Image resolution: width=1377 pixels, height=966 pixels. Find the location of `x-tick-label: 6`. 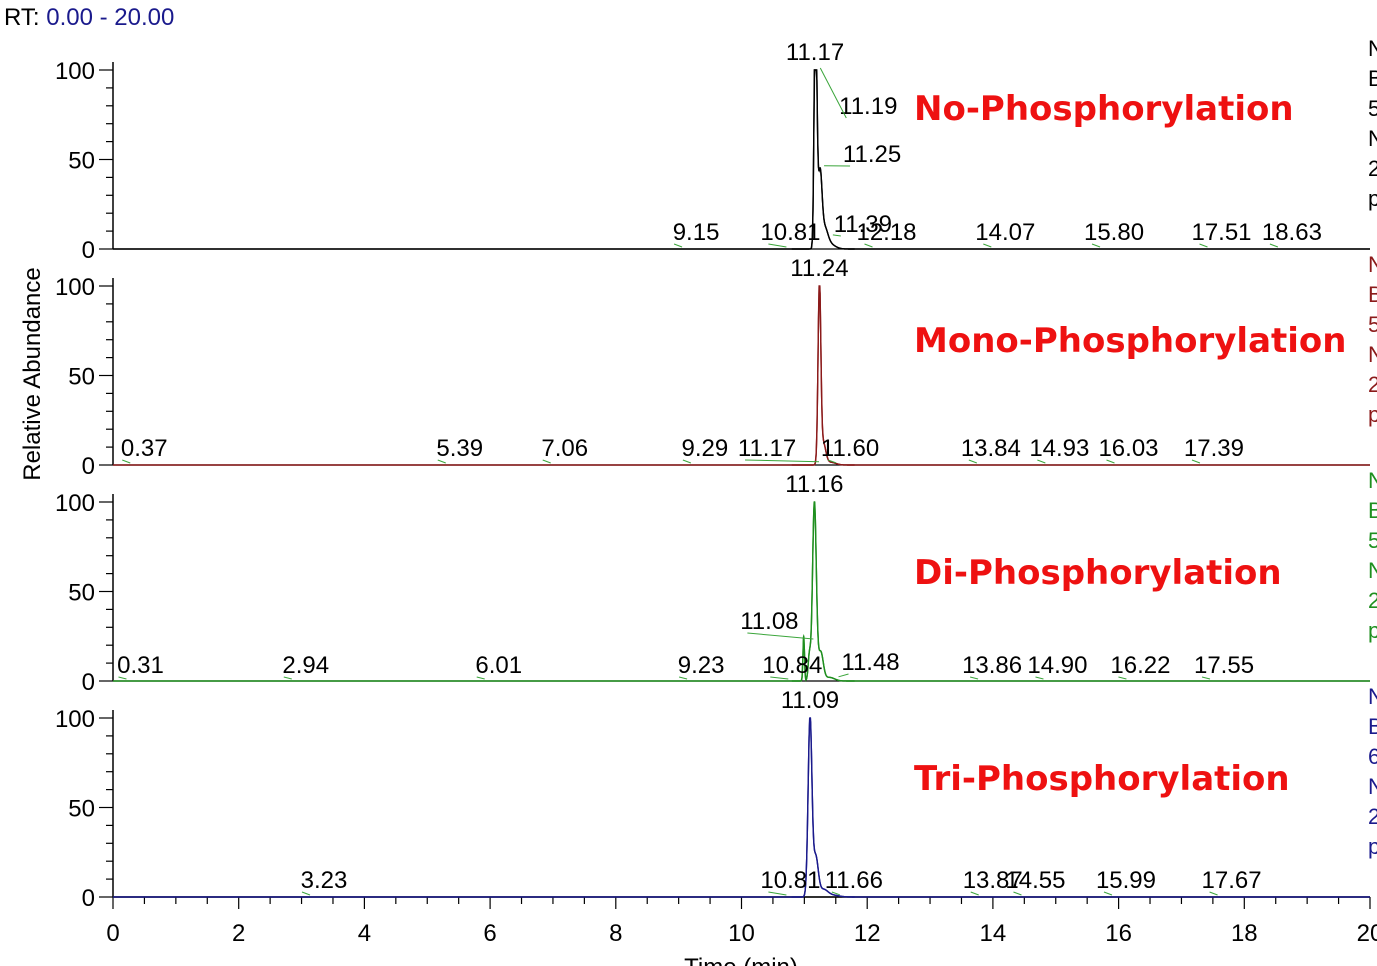

x-tick-label: 6 is located at coordinates (489, 933).